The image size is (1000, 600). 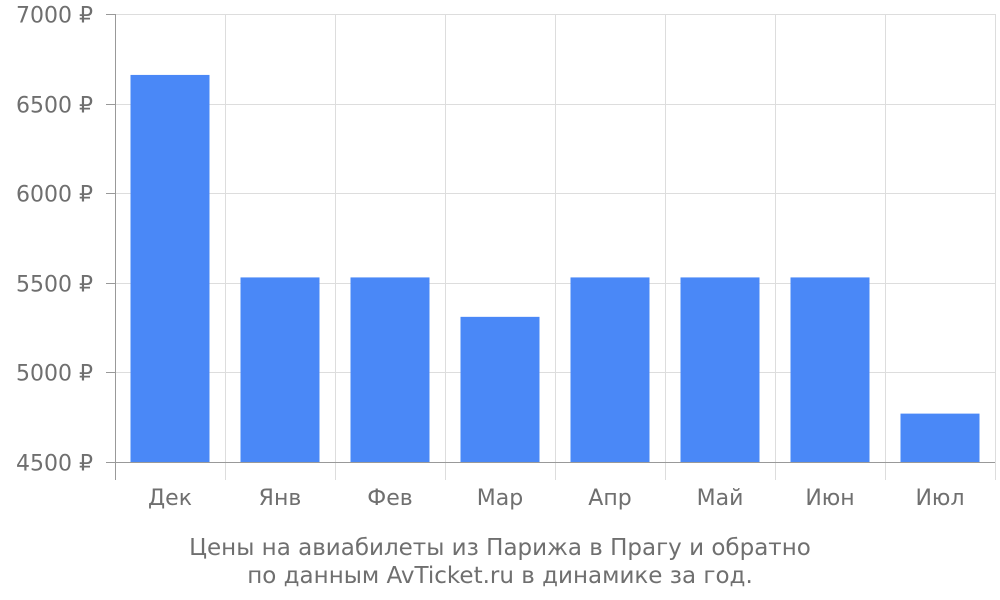 What do you see at coordinates (280, 498) in the screenshot?
I see `x-tick-label: Янв` at bounding box center [280, 498].